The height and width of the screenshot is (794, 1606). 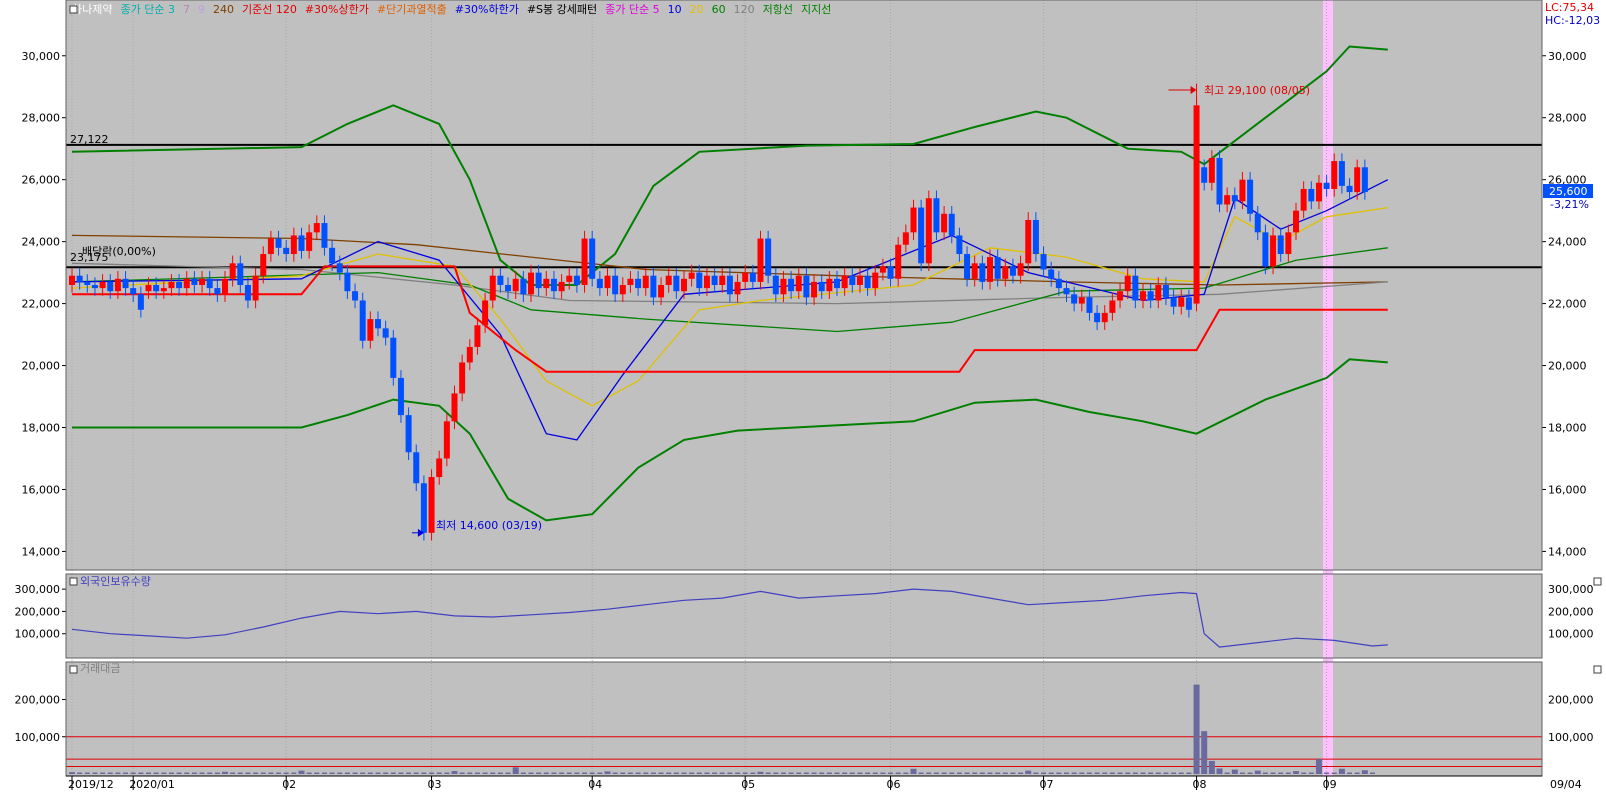 What do you see at coordinates (186, 9) in the screenshot?
I see `legend-item: 7` at bounding box center [186, 9].